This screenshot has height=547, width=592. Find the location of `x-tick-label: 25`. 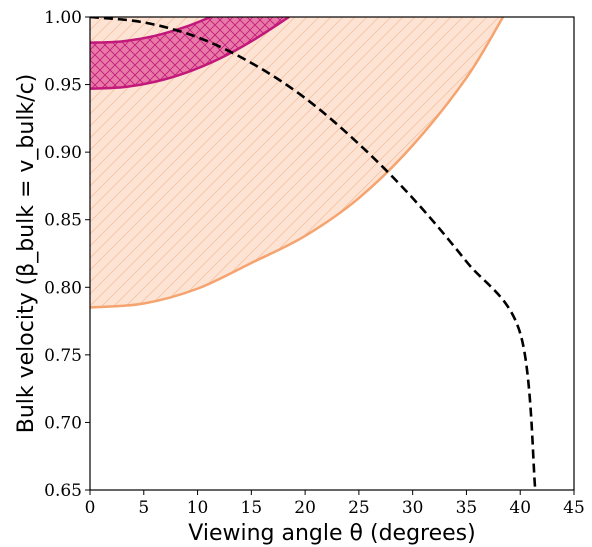

x-tick-label: 25 is located at coordinates (359, 508).